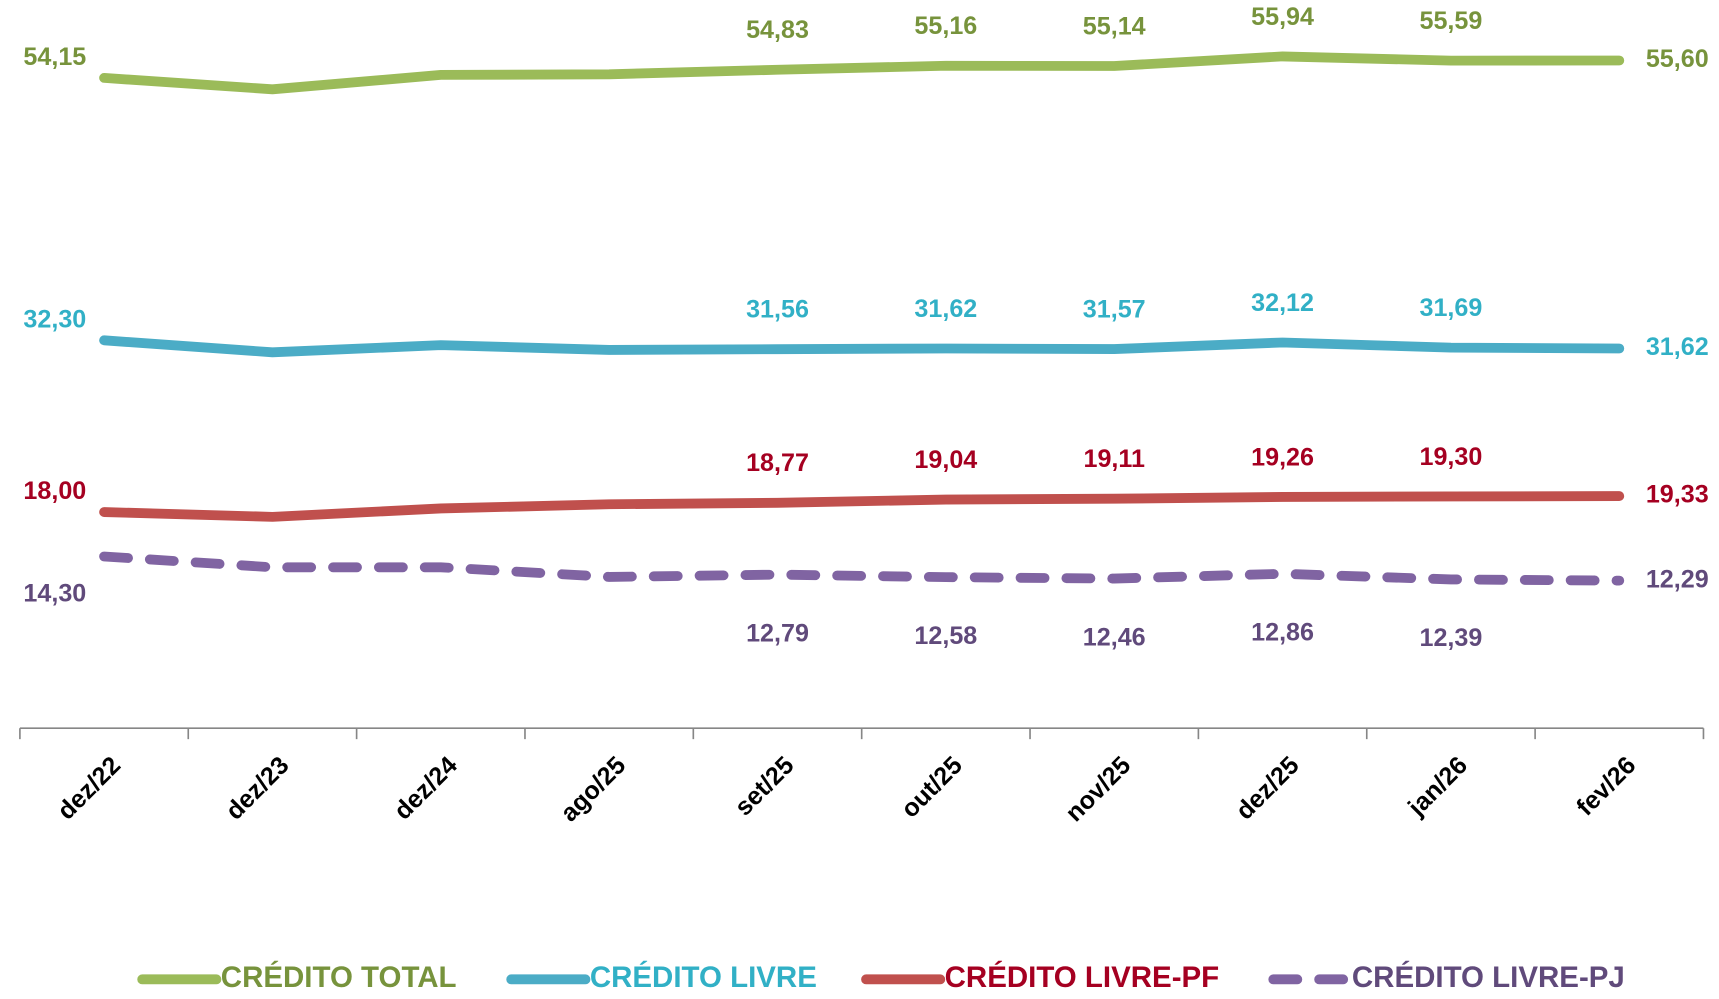 This screenshot has height=999, width=1719. Describe the element at coordinates (1114, 310) in the screenshot. I see `data-label: 31,57` at that location.